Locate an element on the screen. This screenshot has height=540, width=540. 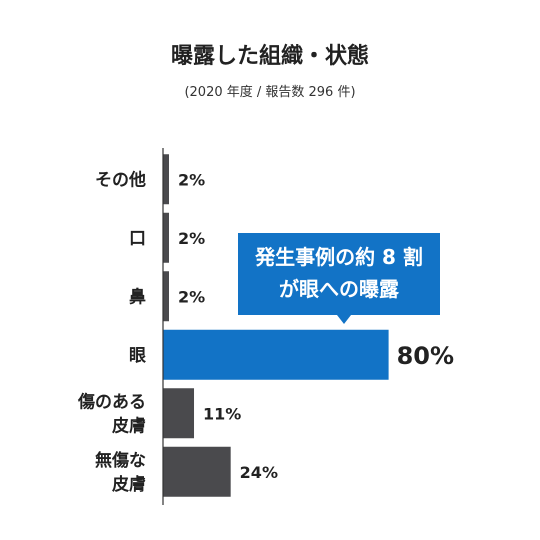
category-label: 口 is located at coordinates (137, 239).